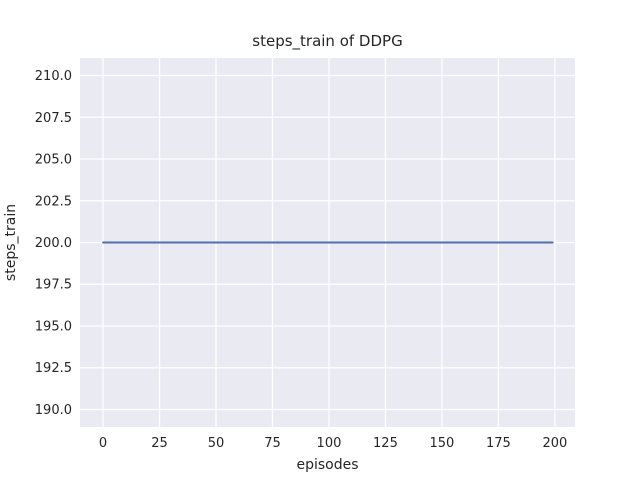 This screenshot has width=640, height=480. Describe the element at coordinates (272, 443) in the screenshot. I see `x-tick-label: 75` at that location.